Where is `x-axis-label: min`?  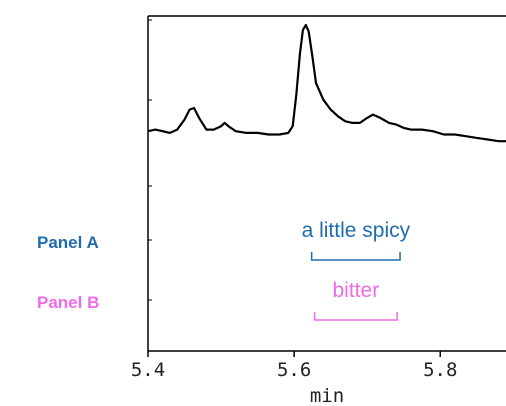
x-axis-label: min is located at coordinates (327, 395).